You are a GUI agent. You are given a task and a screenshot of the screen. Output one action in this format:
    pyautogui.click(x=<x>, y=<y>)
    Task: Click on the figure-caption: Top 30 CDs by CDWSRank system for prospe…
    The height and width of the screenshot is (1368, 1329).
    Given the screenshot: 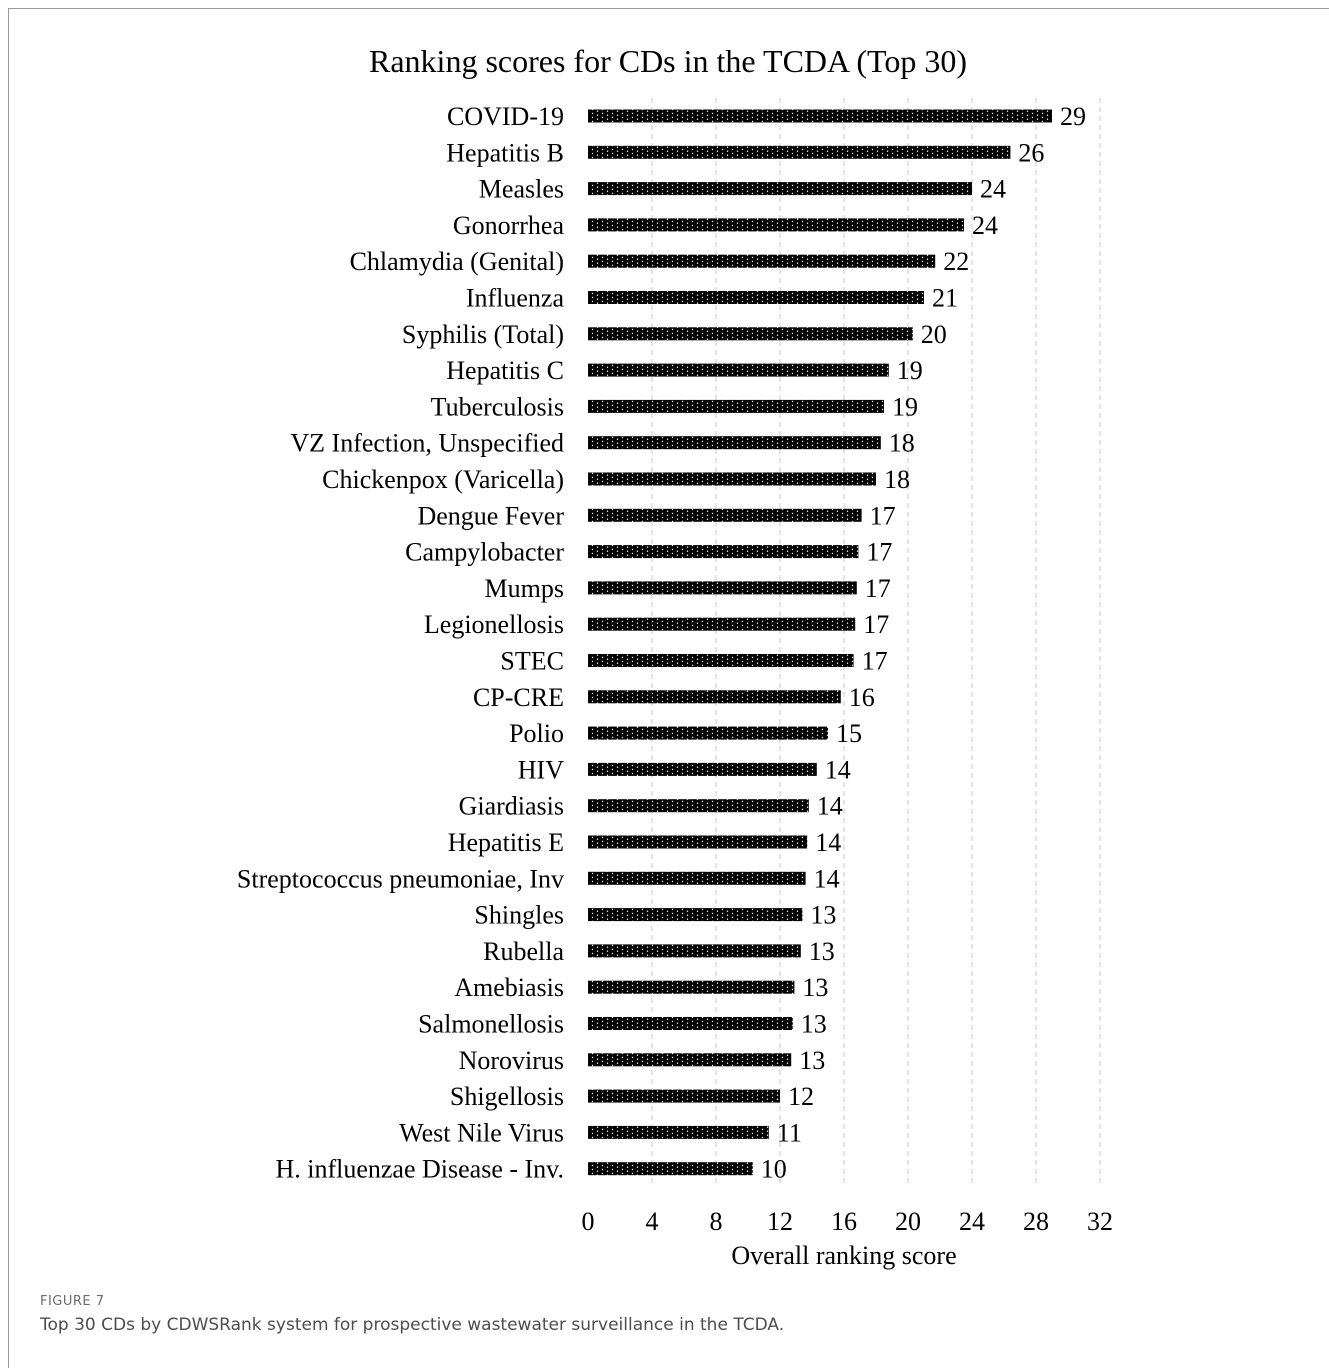 What is the action you would take?
    pyautogui.click(x=412, y=1325)
    